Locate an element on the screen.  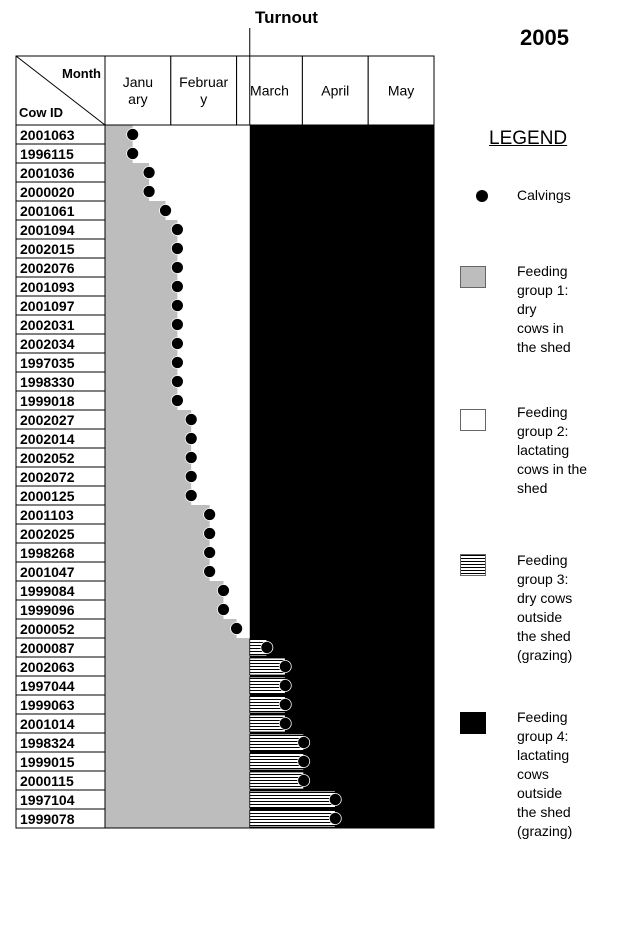
legend-calvings-marker is located at coordinates (482, 196).